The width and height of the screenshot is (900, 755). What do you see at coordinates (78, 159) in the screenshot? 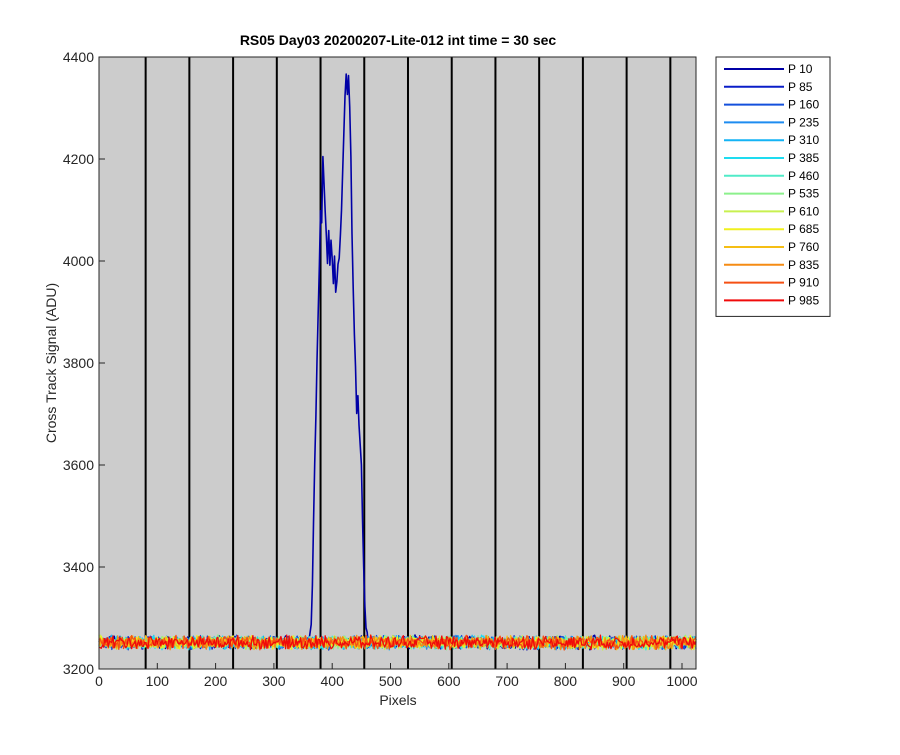
I see `y-tick-label: 4200` at bounding box center [78, 159].